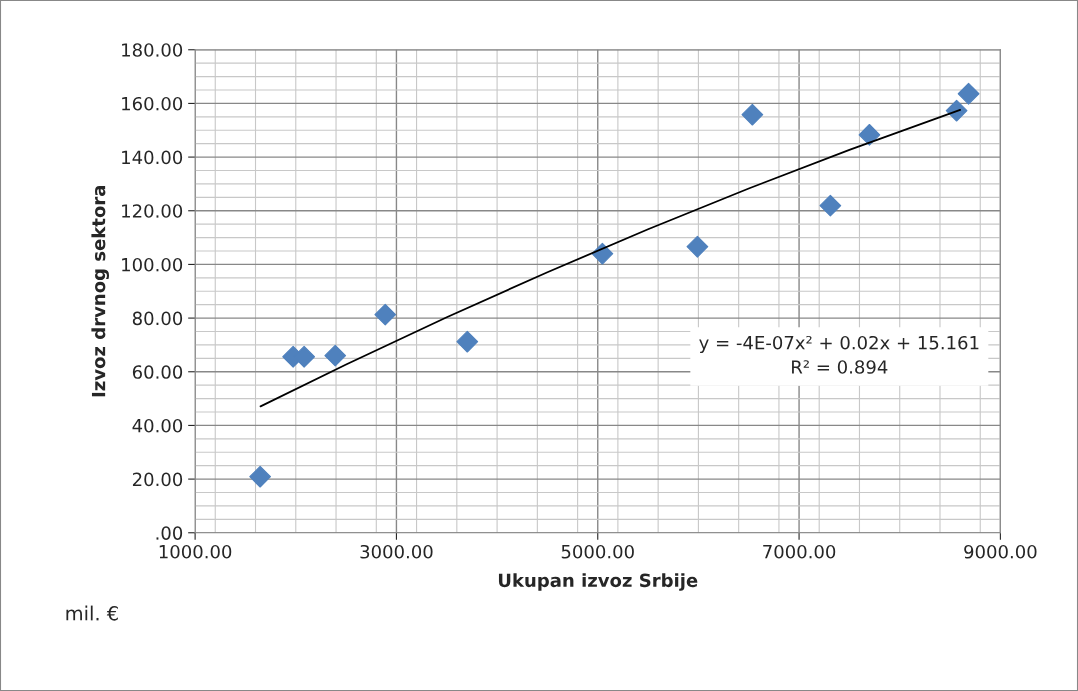 This screenshot has height=691, width=1078. I want to click on y-tick-label: .00, so click(169, 533).